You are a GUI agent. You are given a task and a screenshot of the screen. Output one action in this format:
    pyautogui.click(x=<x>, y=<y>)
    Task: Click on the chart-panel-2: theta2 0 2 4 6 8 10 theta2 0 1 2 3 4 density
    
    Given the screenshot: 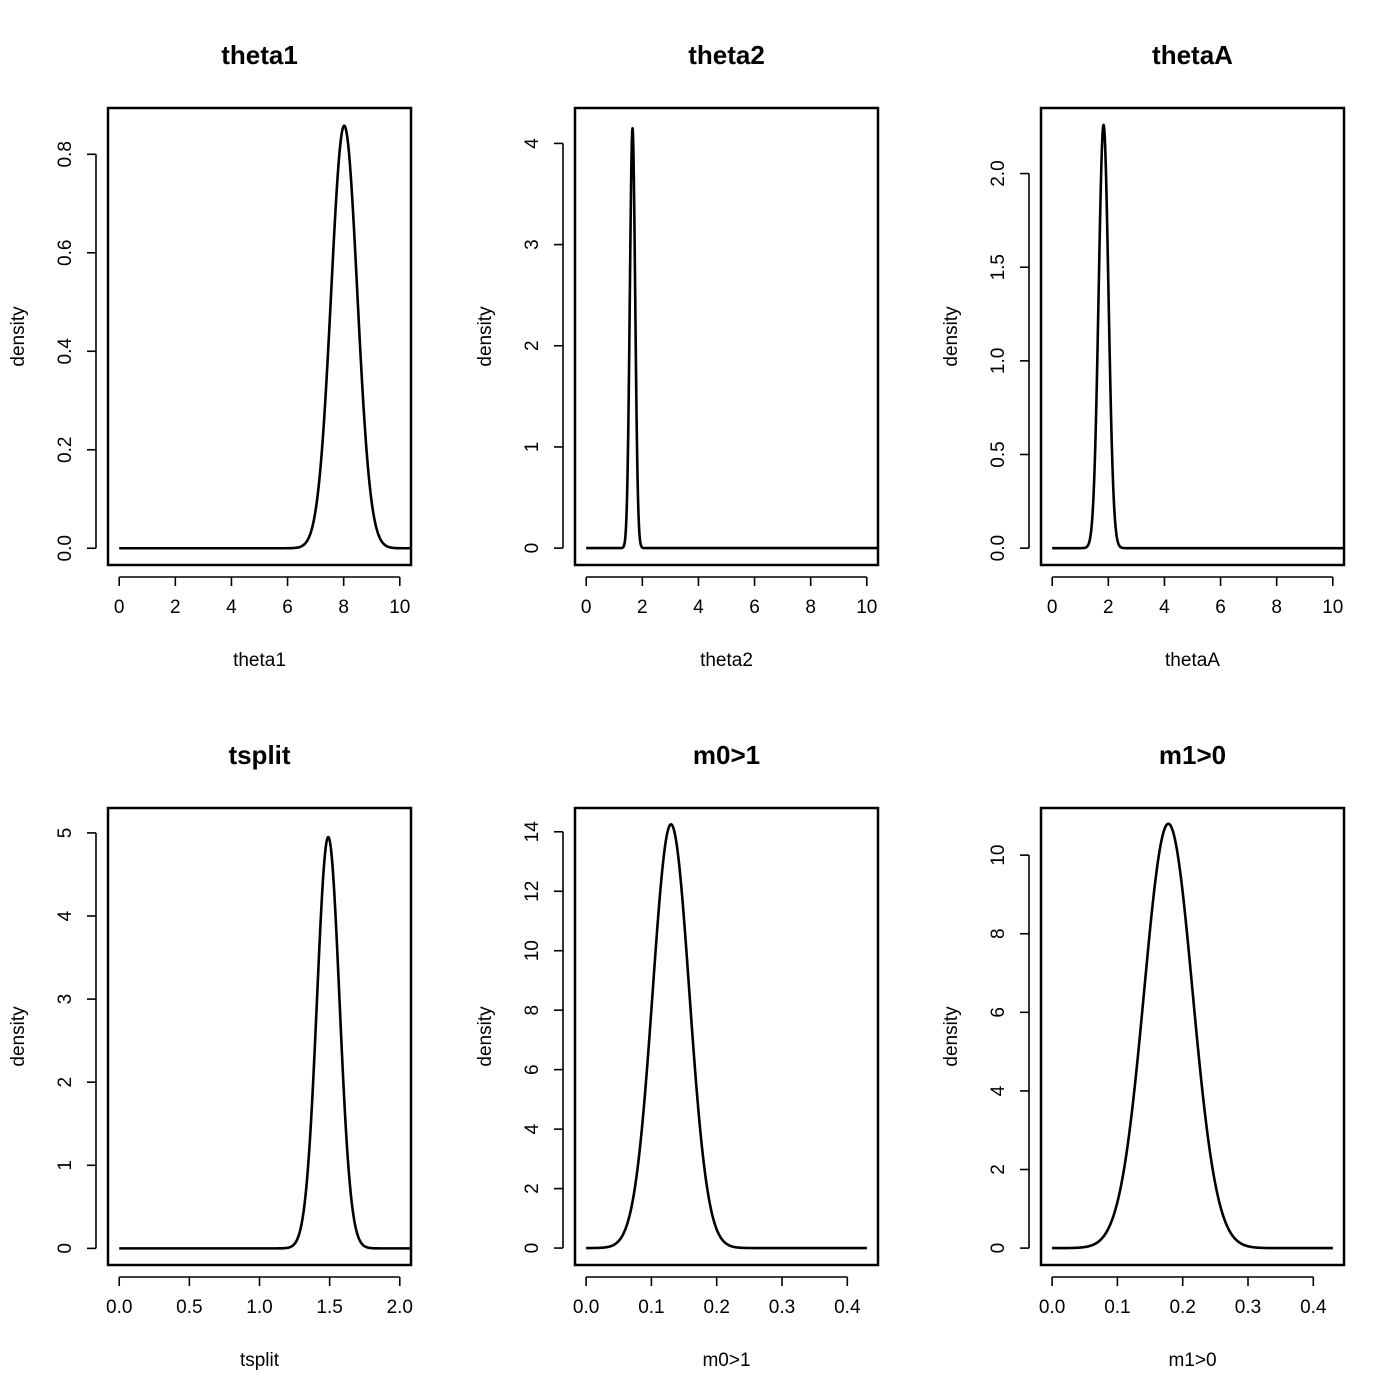 What is the action you would take?
    pyautogui.click(x=677, y=355)
    